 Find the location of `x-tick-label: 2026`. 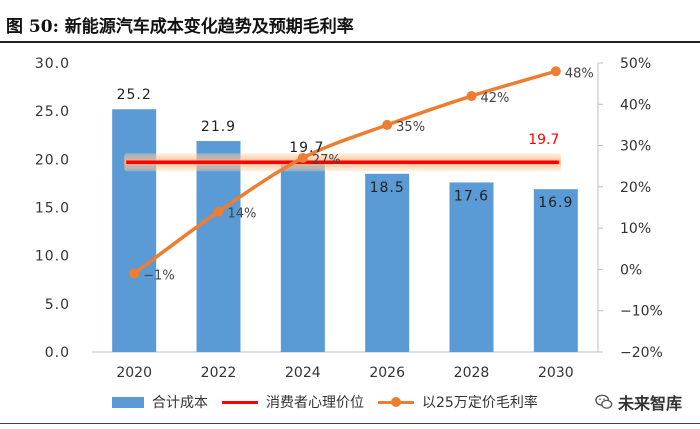

x-tick-label: 2026 is located at coordinates (387, 373).